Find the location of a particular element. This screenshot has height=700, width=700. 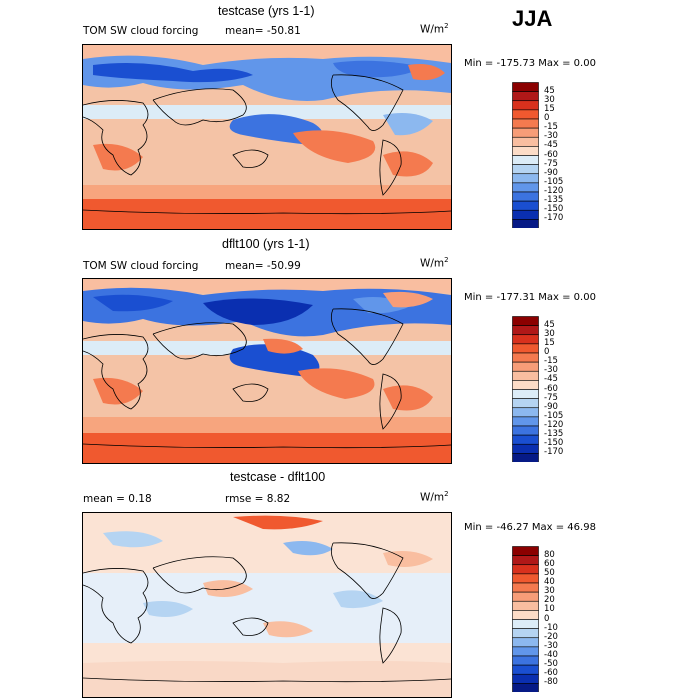

panel-2-map is located at coordinates (267, 371).